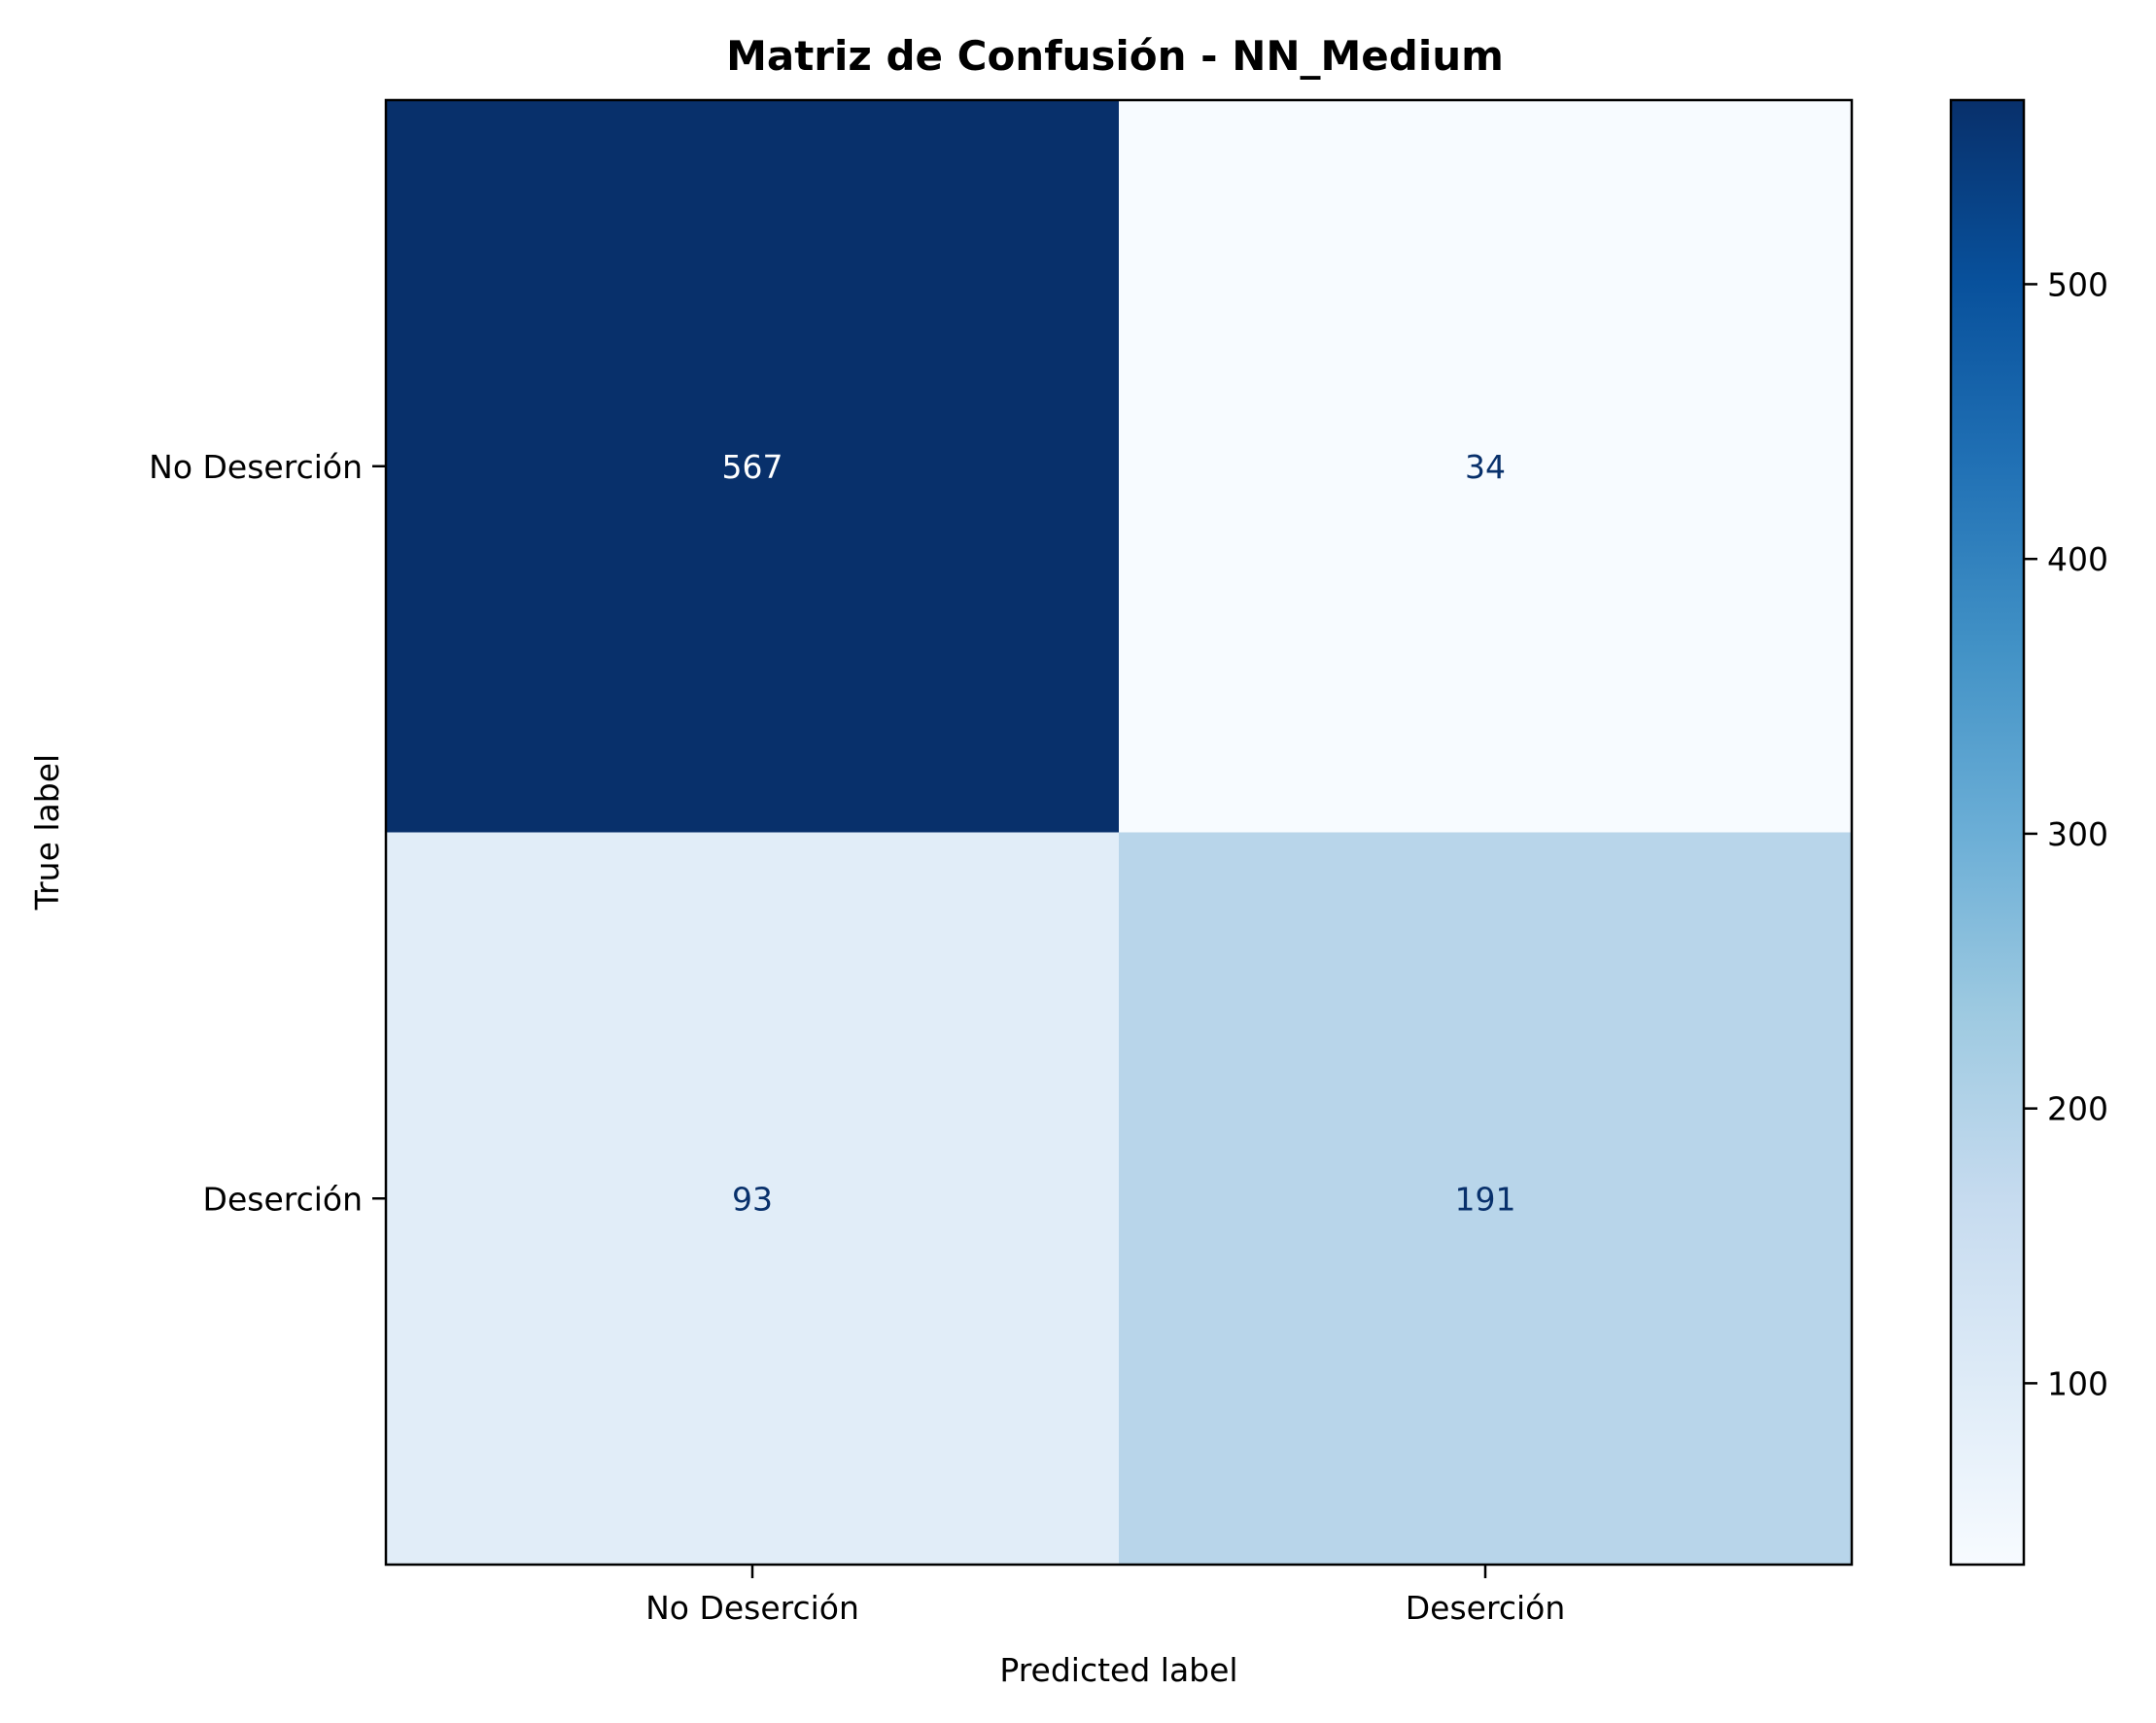  What do you see at coordinates (752, 1608) in the screenshot?
I see `x-tick-label: No Deserción` at bounding box center [752, 1608].